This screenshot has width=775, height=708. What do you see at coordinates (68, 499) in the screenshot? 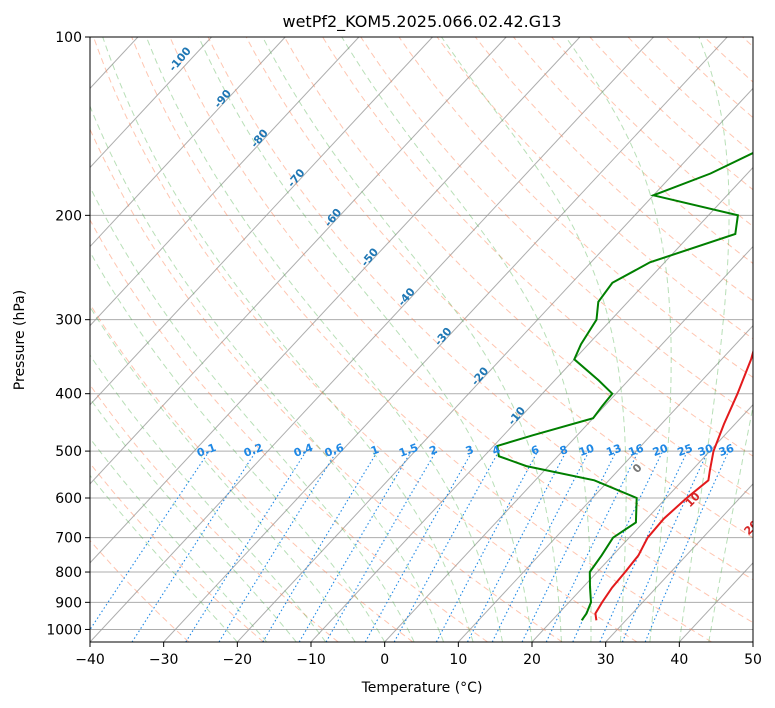
I see `y-tick-label: 600` at bounding box center [68, 499].